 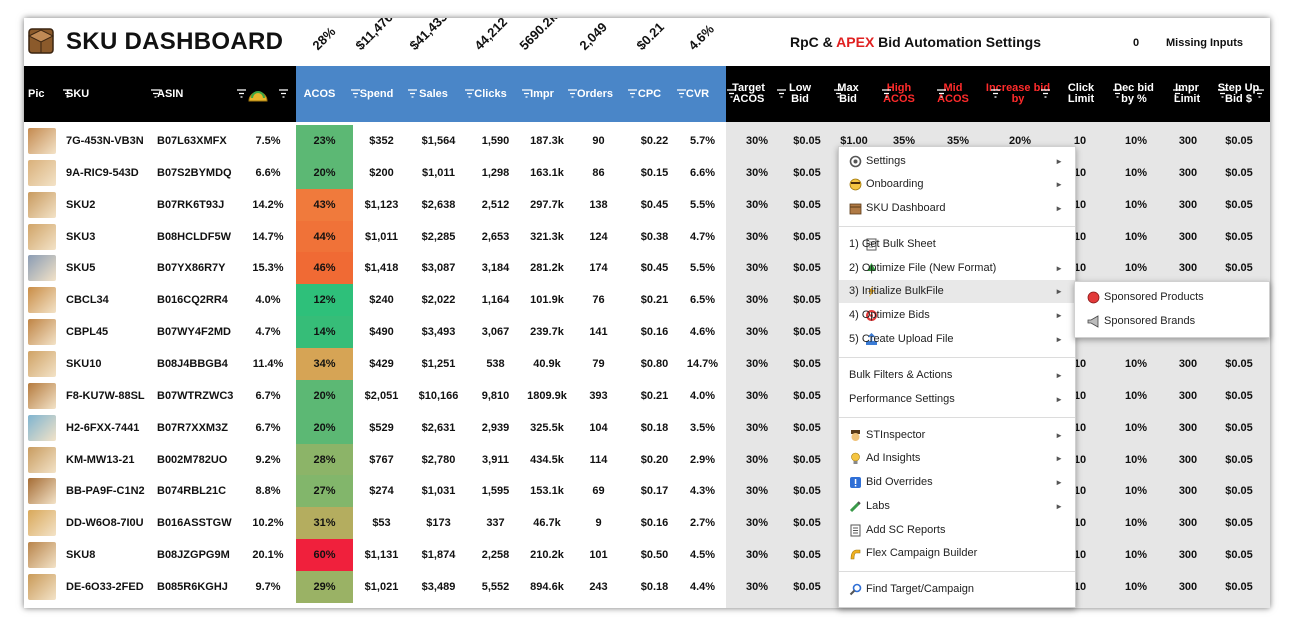 I want to click on sales-cell: $10,166, so click(x=438, y=395).